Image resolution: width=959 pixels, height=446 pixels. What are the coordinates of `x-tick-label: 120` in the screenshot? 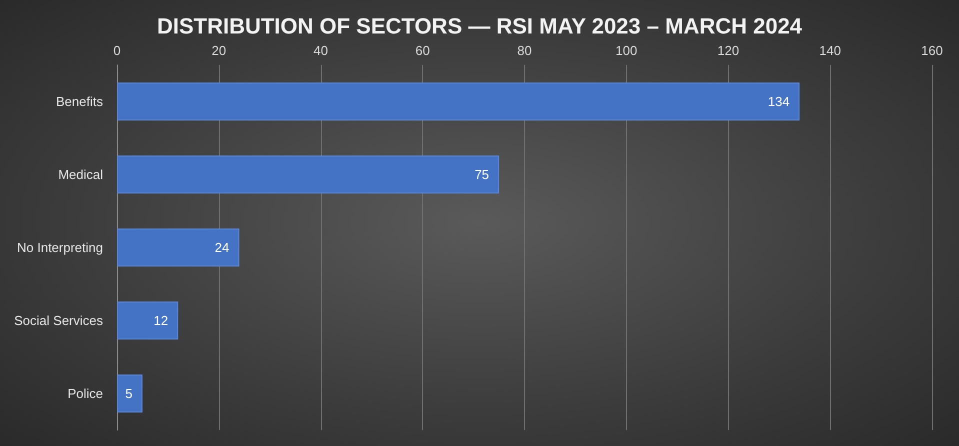 It's located at (728, 50).